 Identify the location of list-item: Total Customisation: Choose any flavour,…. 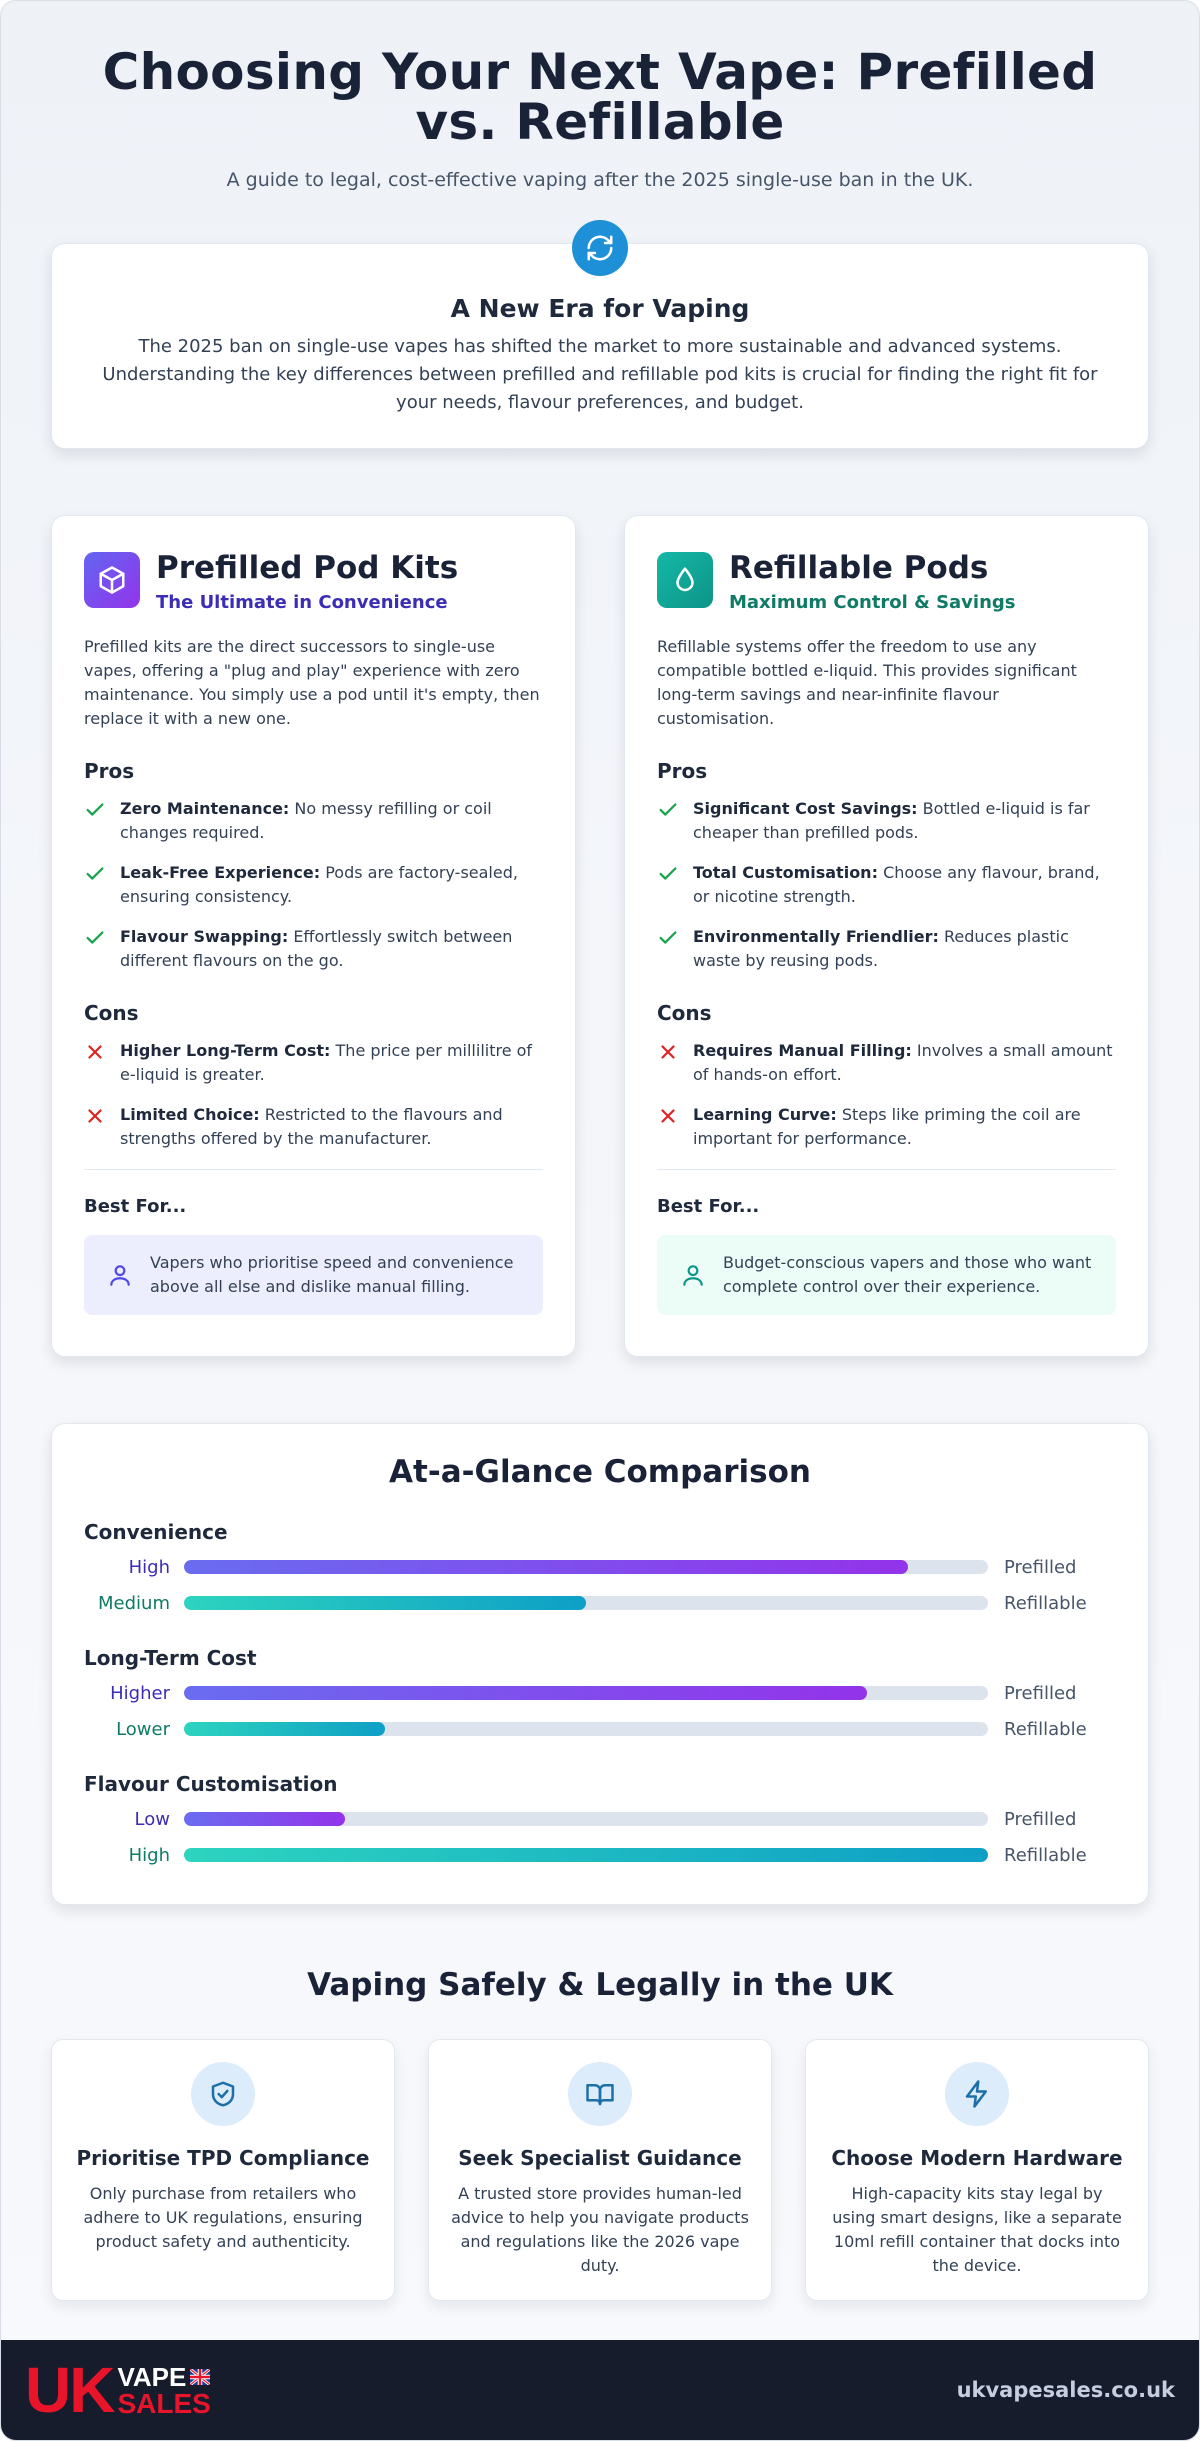
(886, 885).